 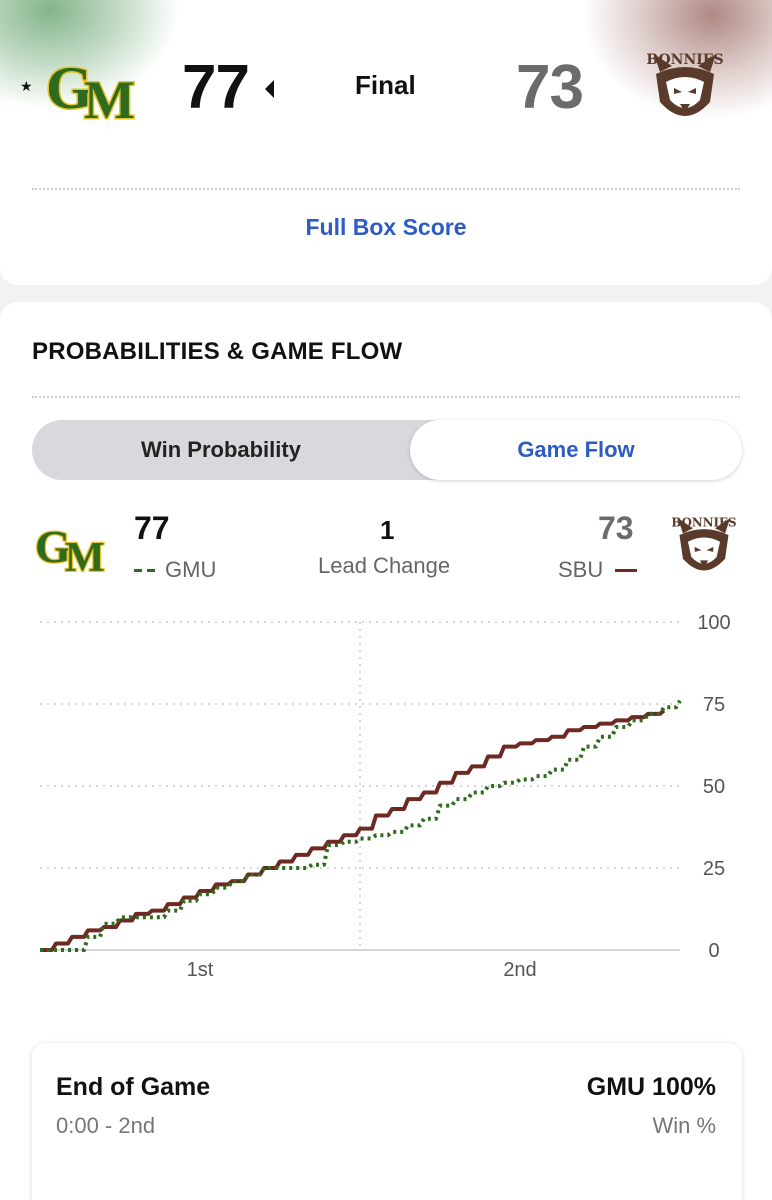 I want to click on box-score-card, so click(x=386, y=217).